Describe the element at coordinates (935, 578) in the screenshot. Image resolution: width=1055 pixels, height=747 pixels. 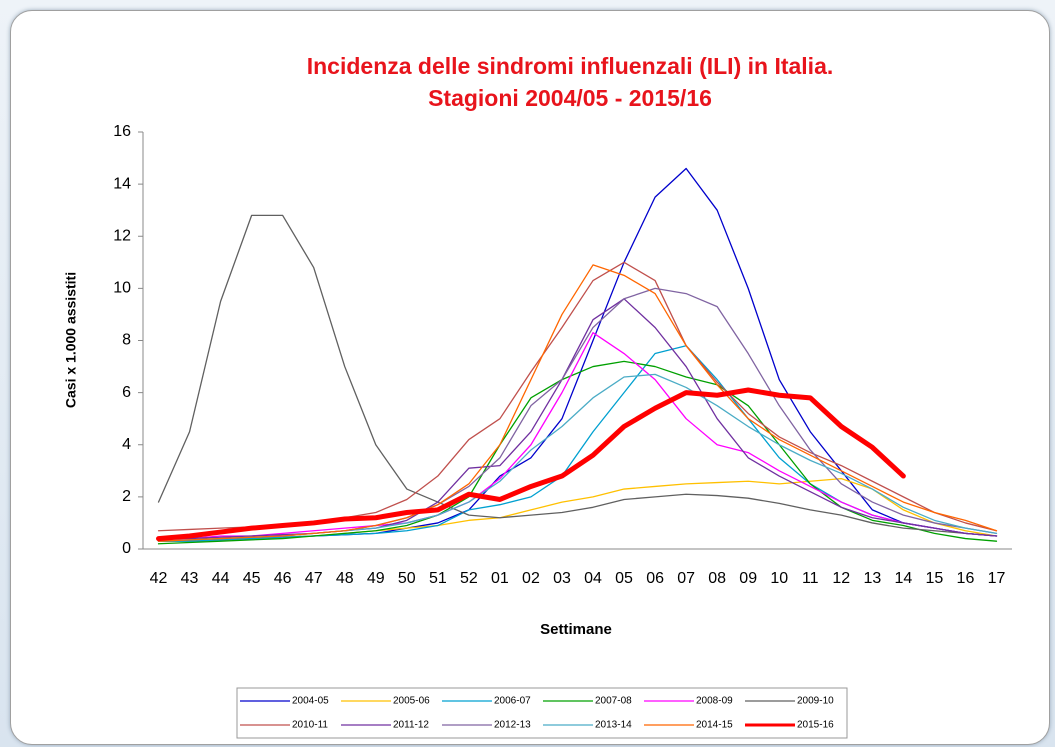
I see `x-tick-label: 15` at that location.